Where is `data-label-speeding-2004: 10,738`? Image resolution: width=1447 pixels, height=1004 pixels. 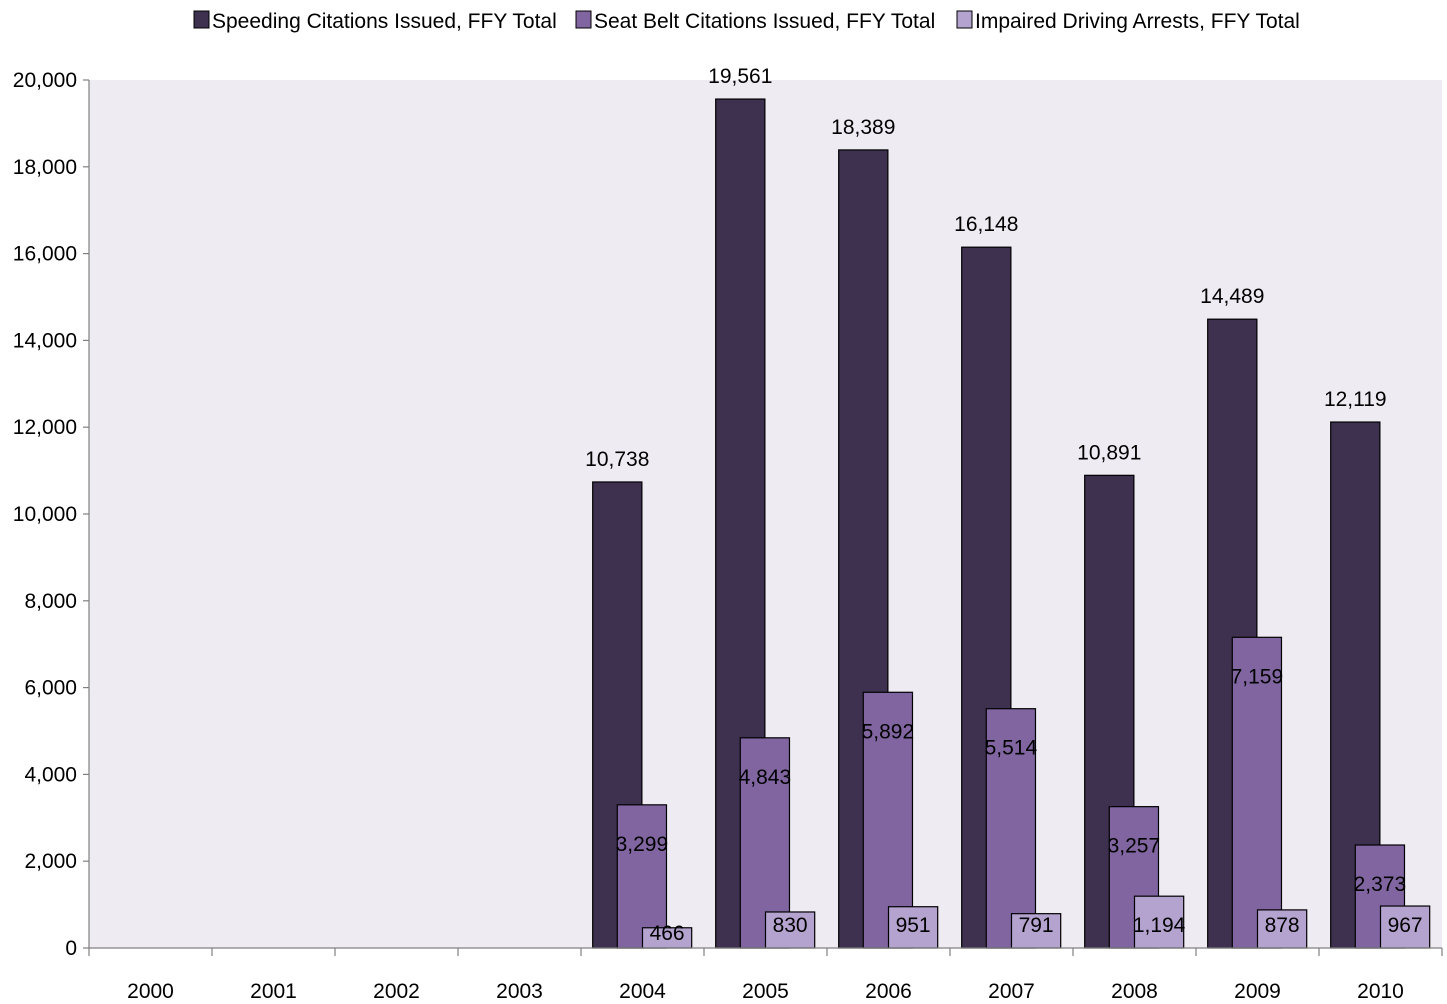
data-label-speeding-2004: 10,738 is located at coordinates (617, 459).